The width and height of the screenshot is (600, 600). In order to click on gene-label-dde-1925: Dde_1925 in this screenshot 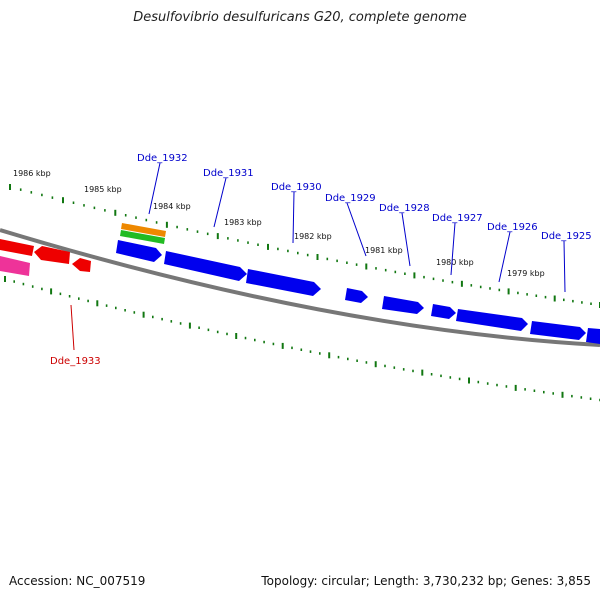, I will do `click(566, 236)`.